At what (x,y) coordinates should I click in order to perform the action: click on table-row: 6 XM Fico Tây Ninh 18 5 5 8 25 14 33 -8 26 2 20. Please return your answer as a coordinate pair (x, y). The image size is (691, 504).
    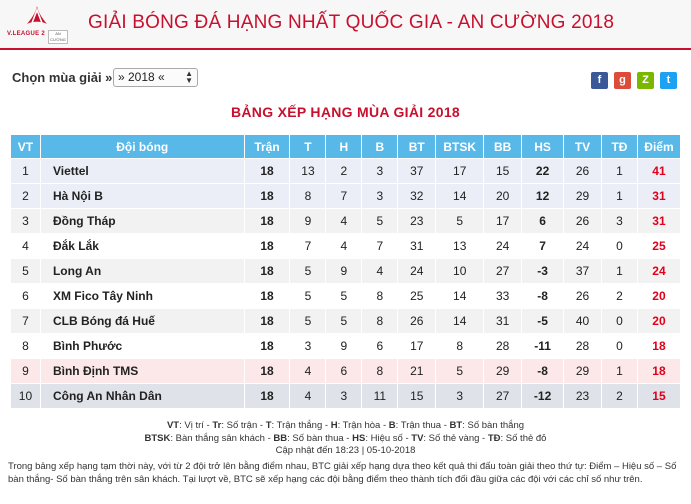
    Looking at the image, I should click on (346, 296).